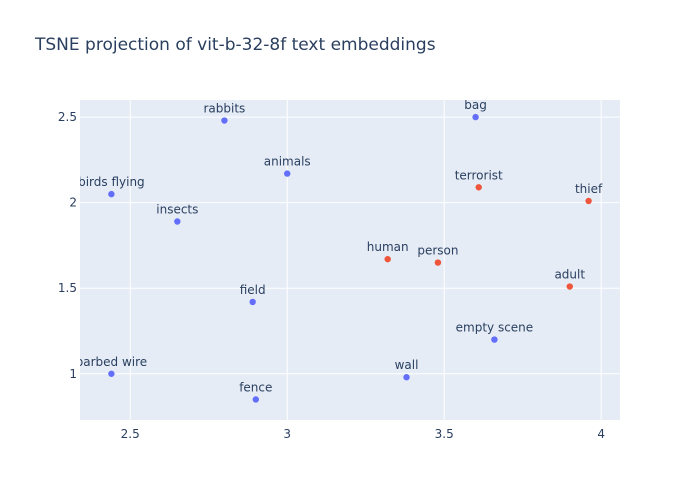  Describe the element at coordinates (67, 288) in the screenshot. I see `y-tick-label: 1.5` at that location.